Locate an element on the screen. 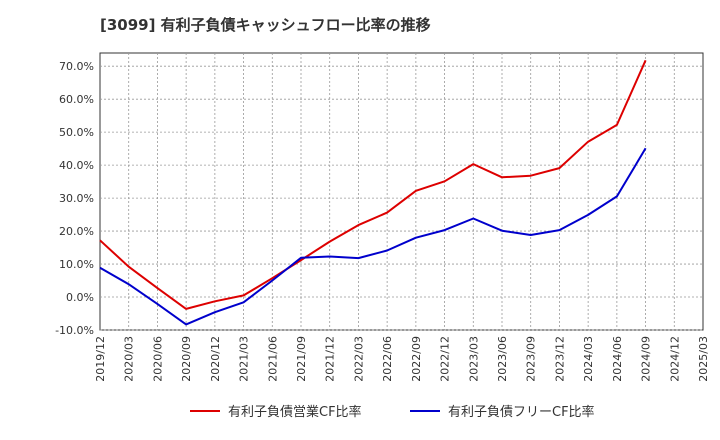 This screenshot has height=440, width=720. x-tick-label: 2021/06 is located at coordinates (272, 359).